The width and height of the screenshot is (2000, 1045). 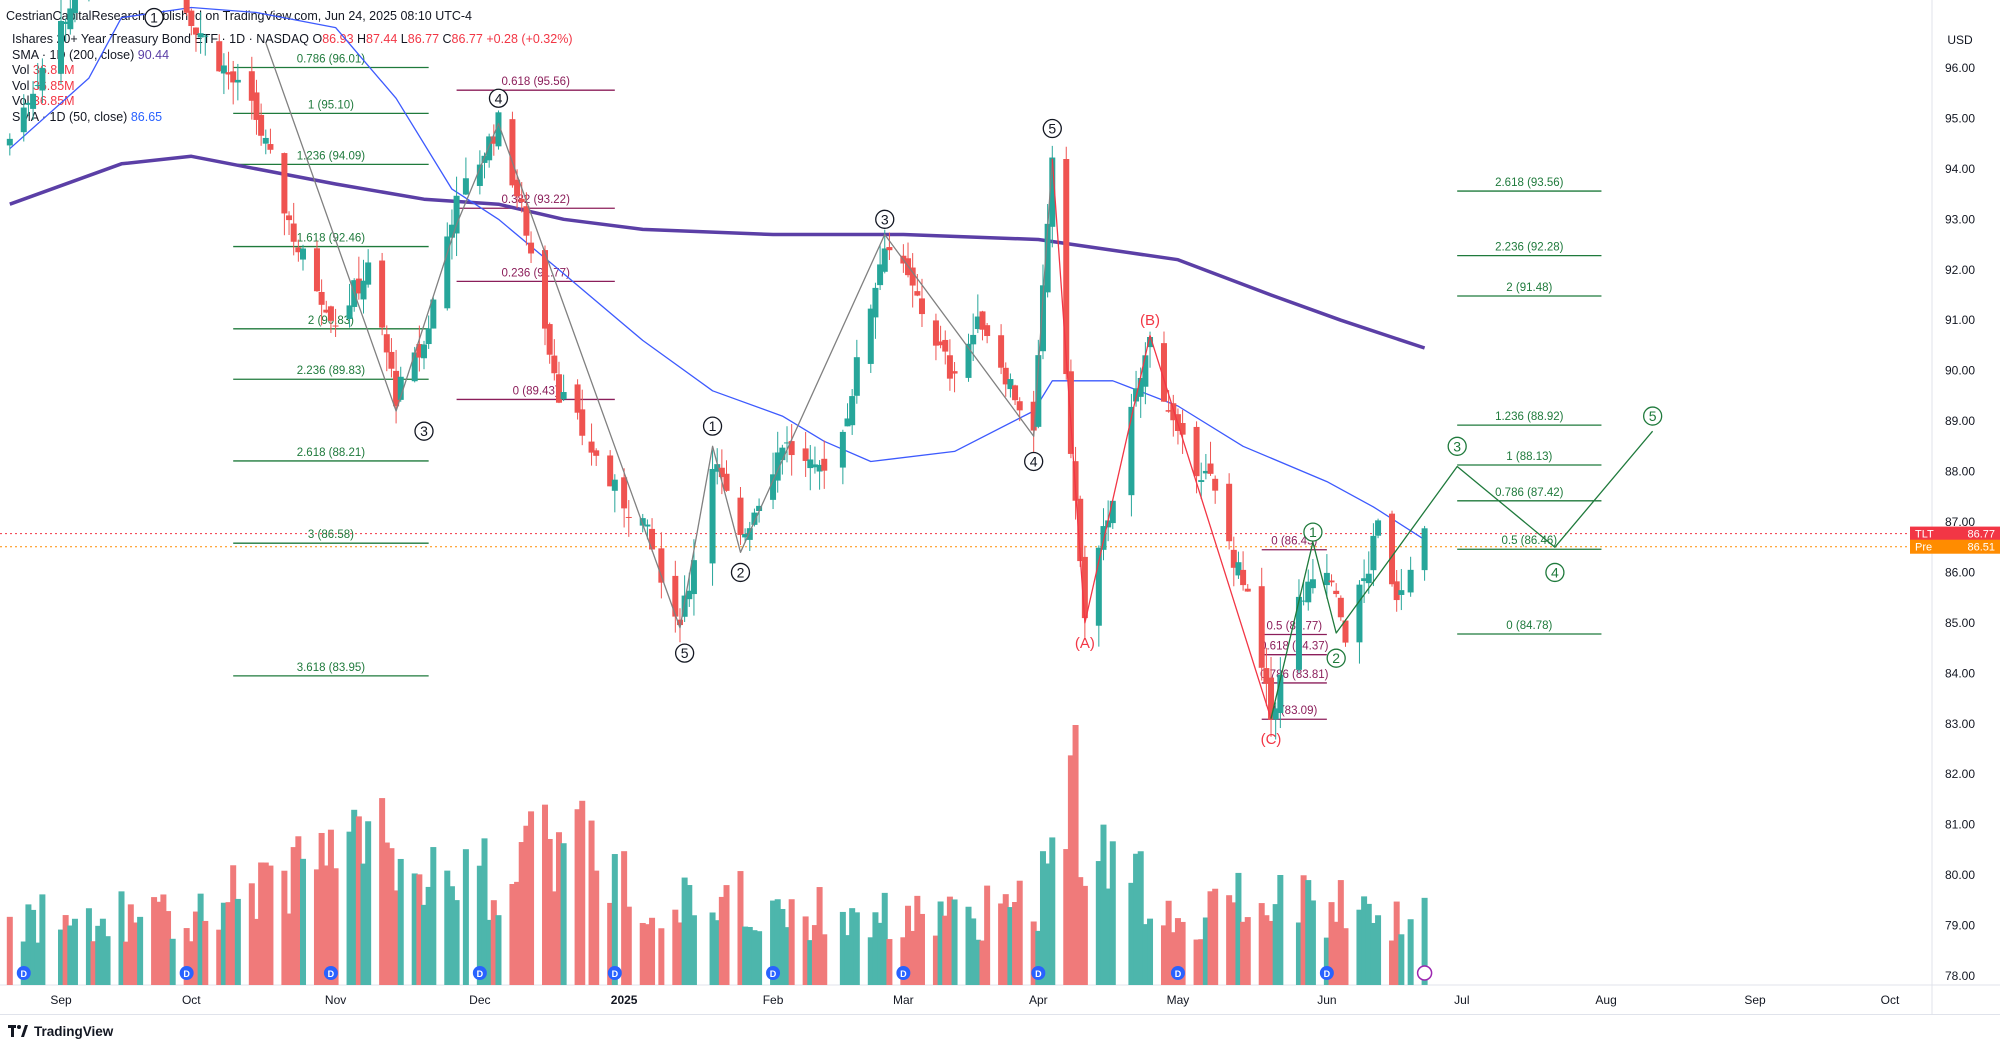 I want to click on fib-level-label: 1 (95.10), so click(x=331, y=105).